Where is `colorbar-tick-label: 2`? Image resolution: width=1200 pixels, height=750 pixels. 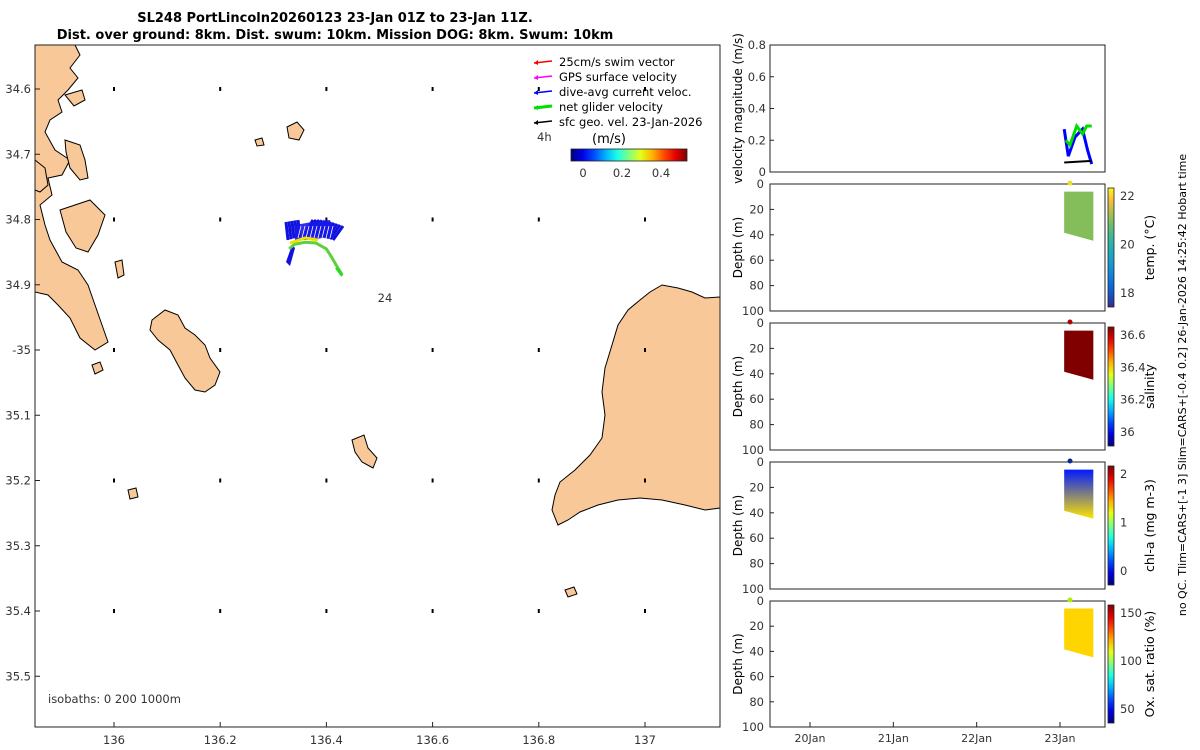
colorbar-tick-label: 2 is located at coordinates (1123, 474).